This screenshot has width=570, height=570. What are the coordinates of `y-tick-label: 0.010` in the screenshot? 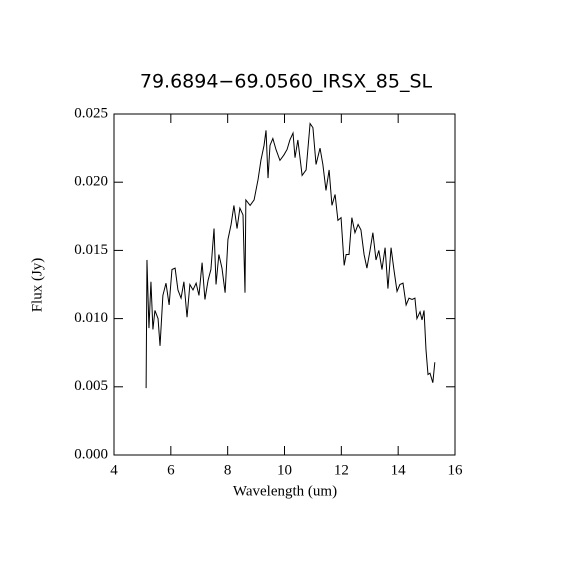 It's located at (91, 318).